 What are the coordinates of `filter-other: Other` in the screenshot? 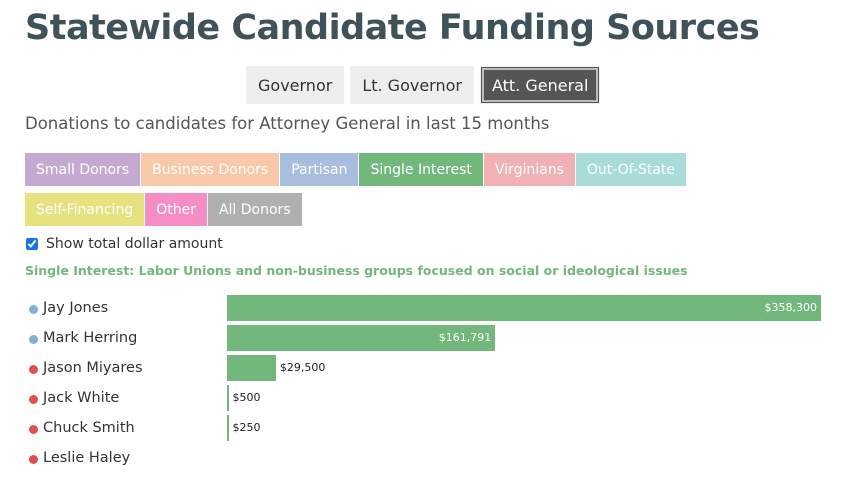 It's located at (176, 209).